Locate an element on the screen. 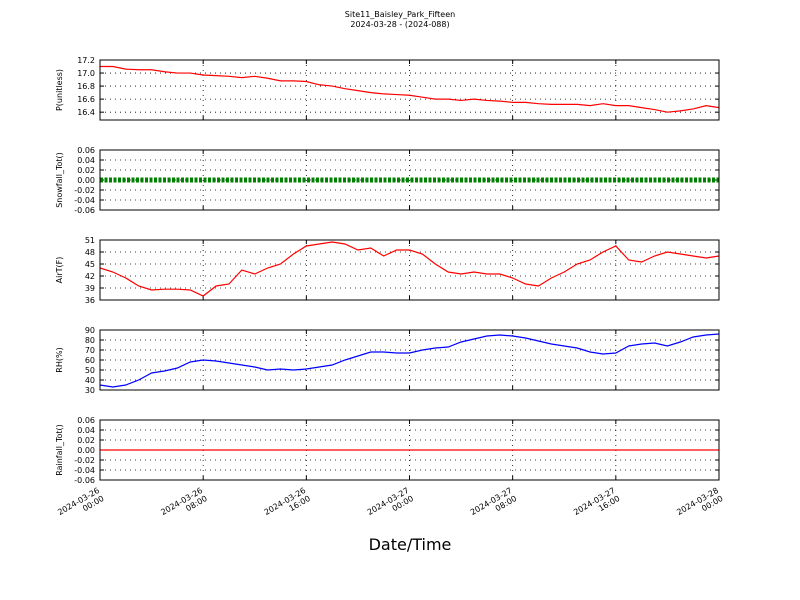 The image size is (800, 600). x-tick-label: 2024-03-2800:00 is located at coordinates (699, 505).